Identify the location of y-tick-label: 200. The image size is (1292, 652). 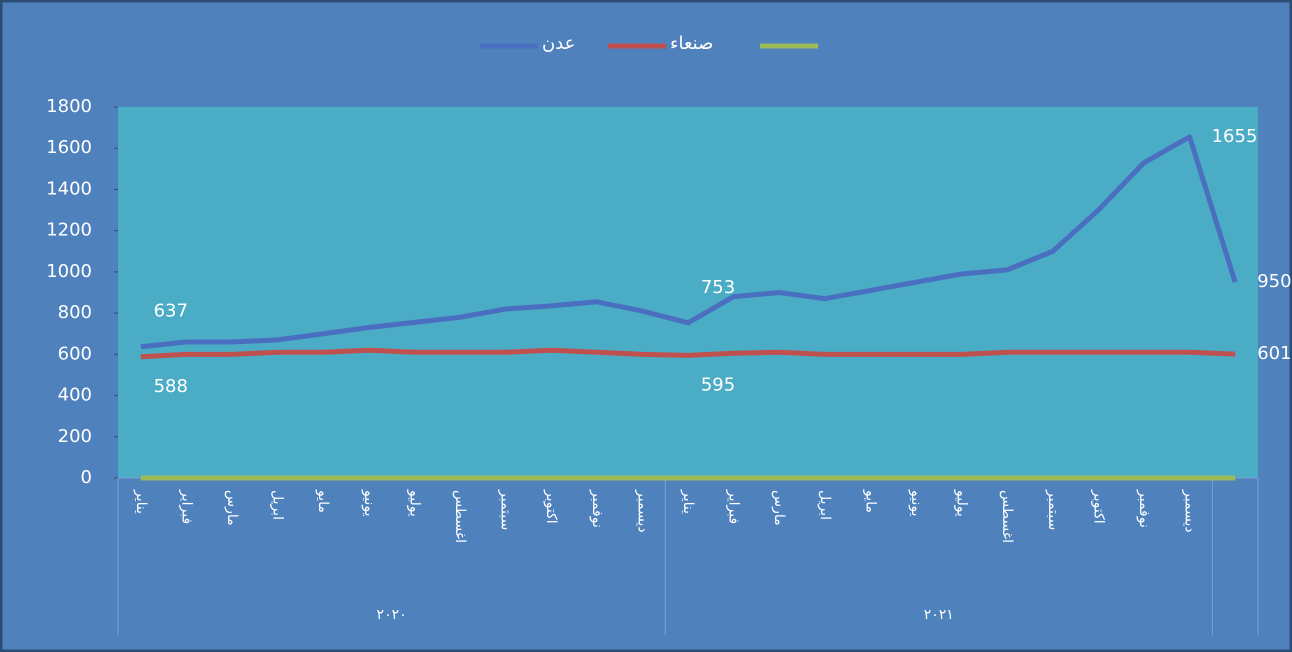
(75, 436).